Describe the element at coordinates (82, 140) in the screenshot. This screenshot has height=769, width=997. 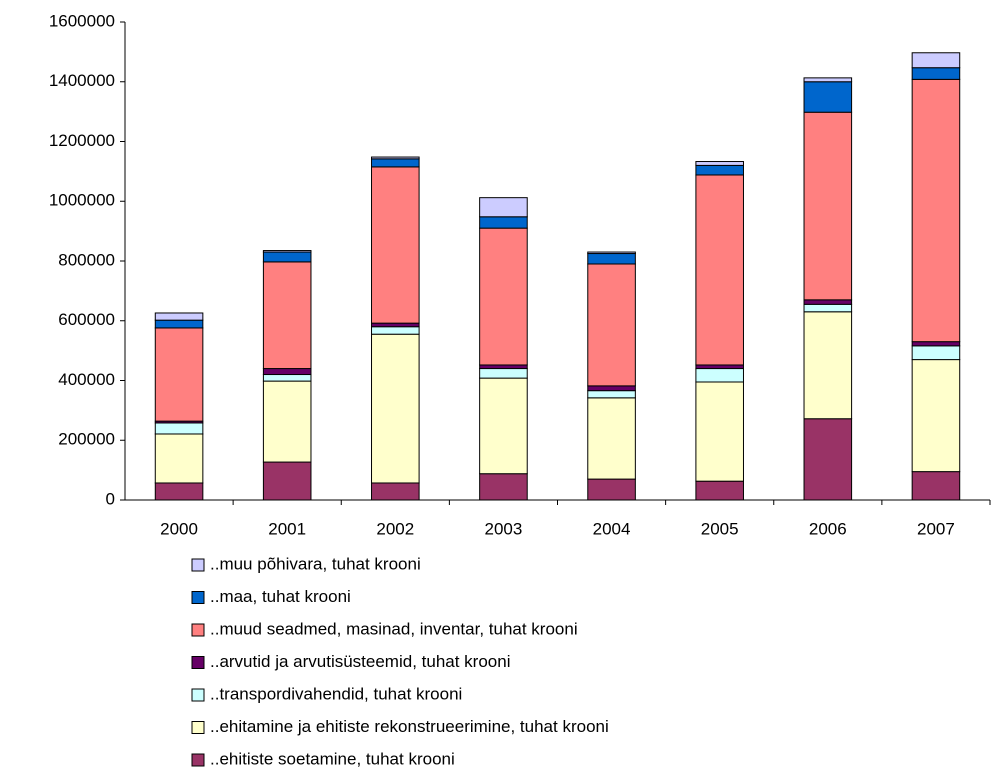
I see `y-tick-label: 1200000` at that location.